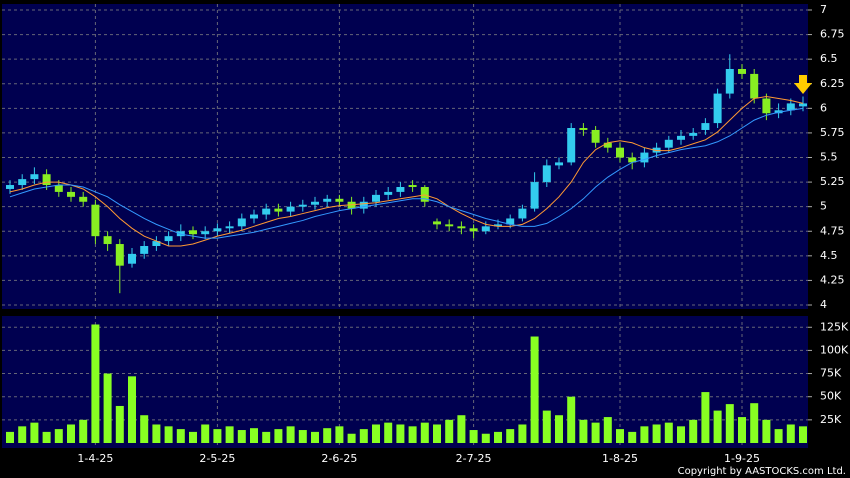  Describe the element at coordinates (832, 34) in the screenshot. I see `y-tick-label: 6.75` at that location.